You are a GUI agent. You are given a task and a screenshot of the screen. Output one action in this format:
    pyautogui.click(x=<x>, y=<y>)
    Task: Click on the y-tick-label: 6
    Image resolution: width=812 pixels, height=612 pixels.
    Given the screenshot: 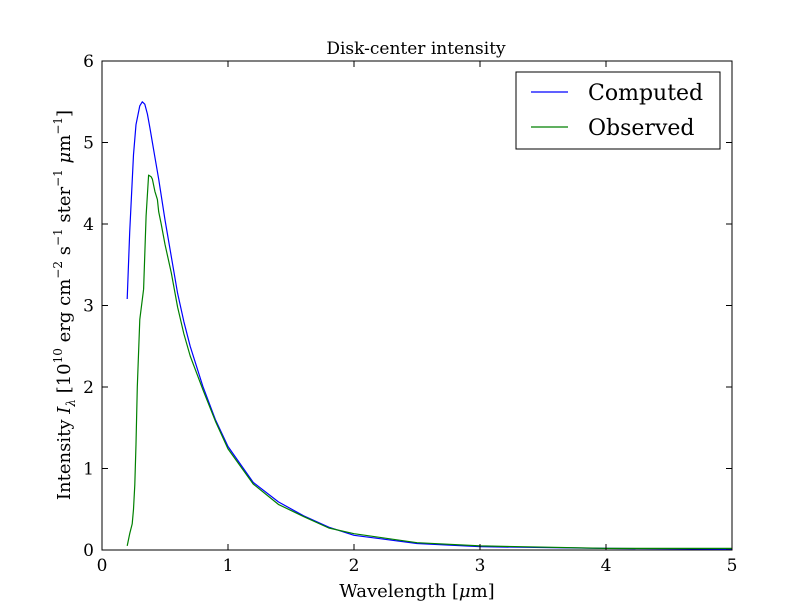 What is the action you would take?
    pyautogui.click(x=88, y=62)
    